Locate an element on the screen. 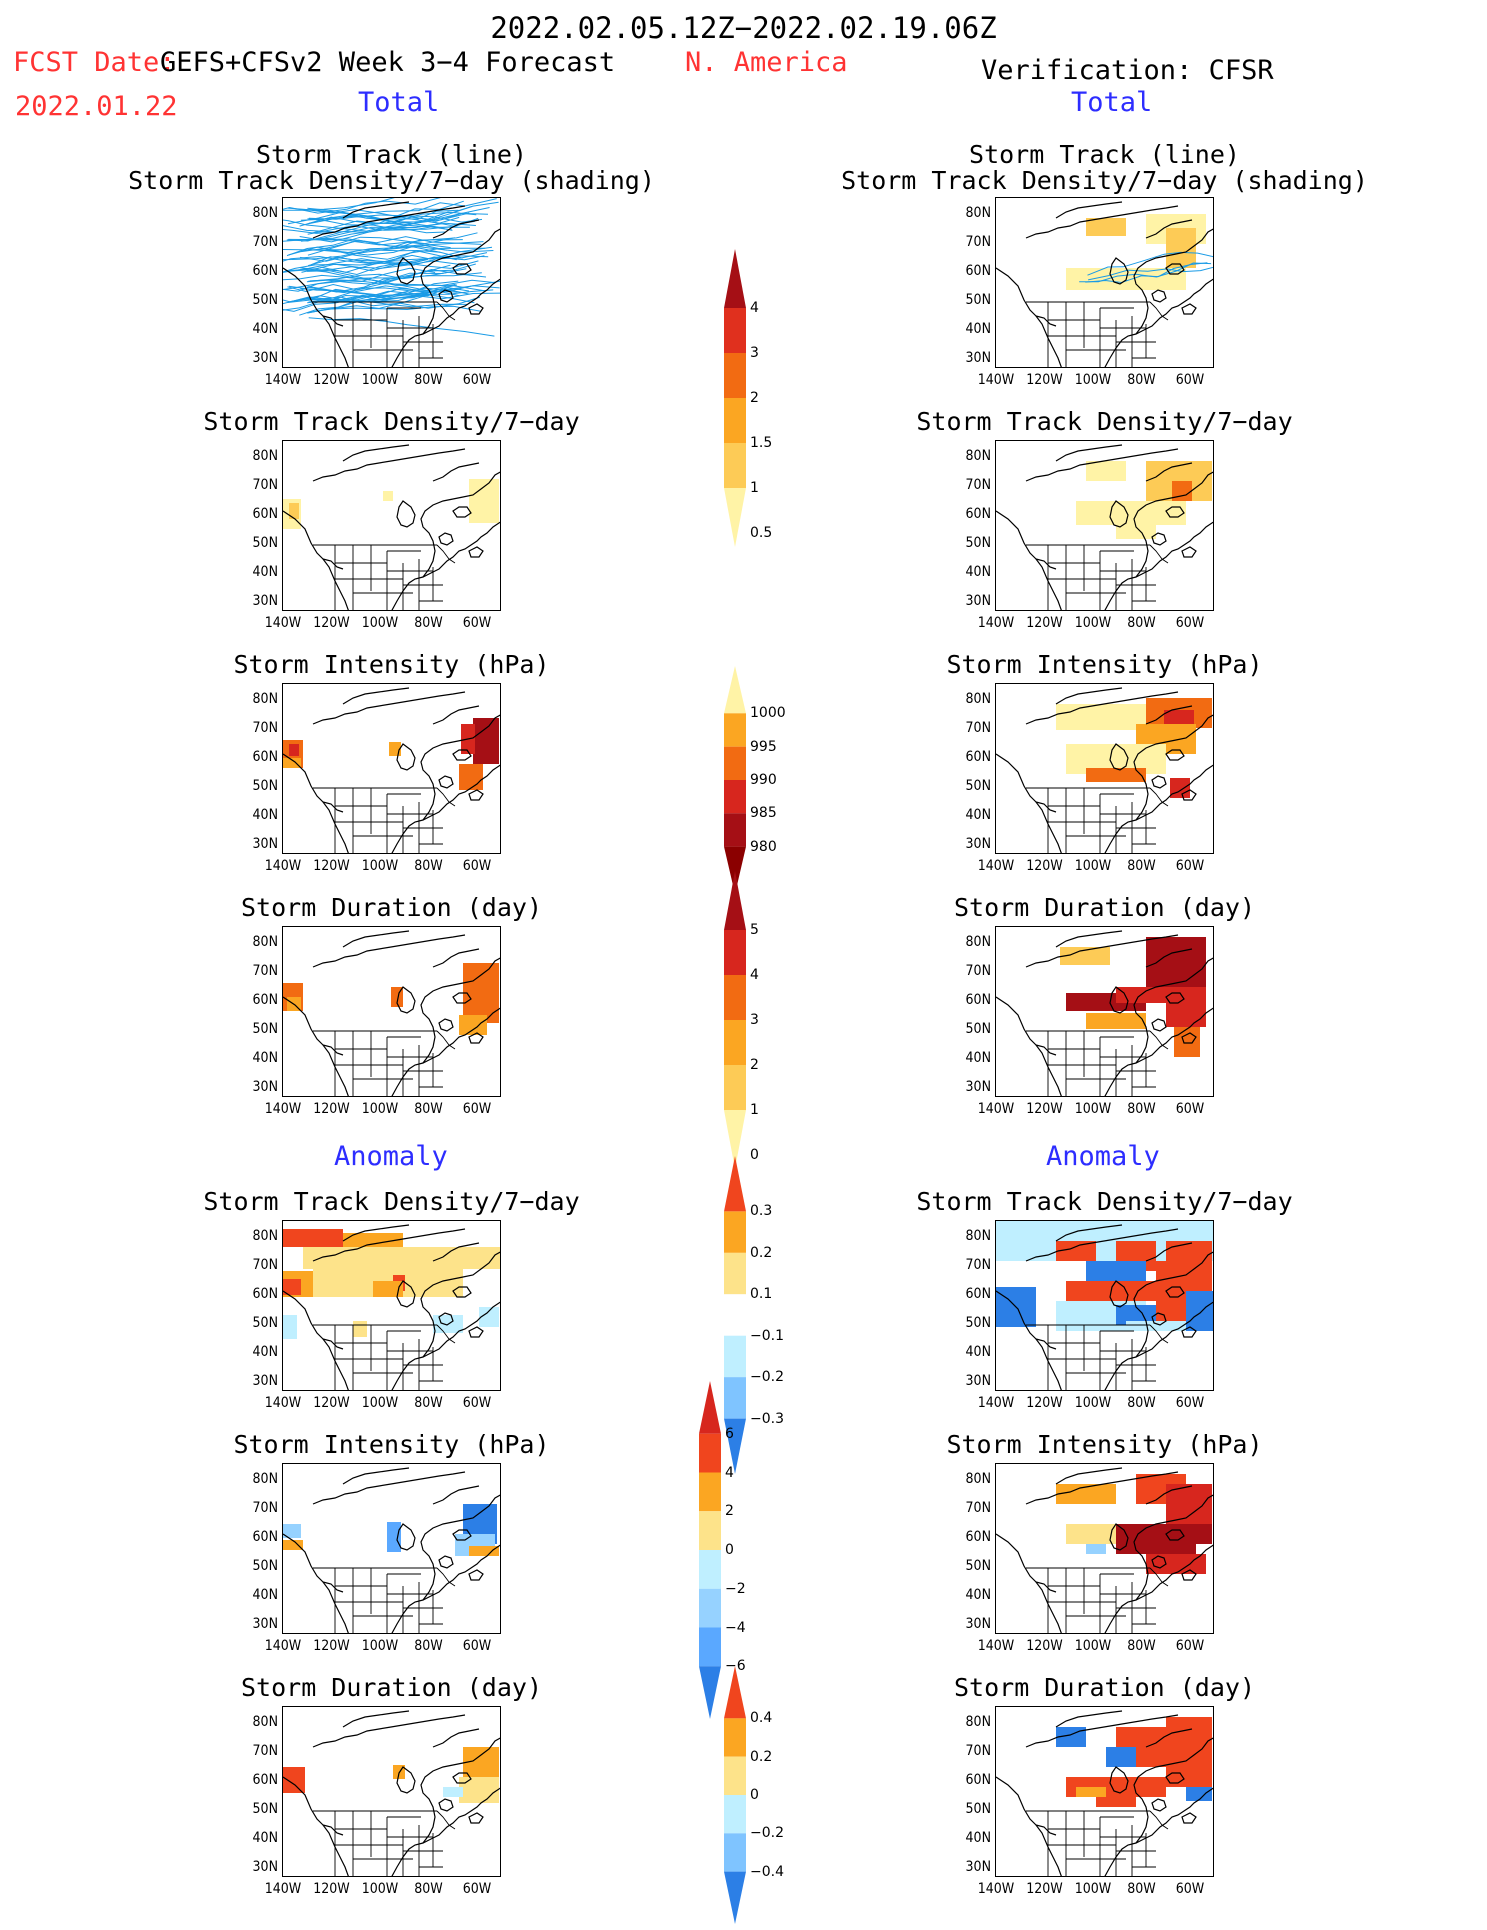 Image resolution: width=1487 pixels, height=1930 pixels. panel-title: Storm Intensity (hPa) is located at coordinates (1104, 664).